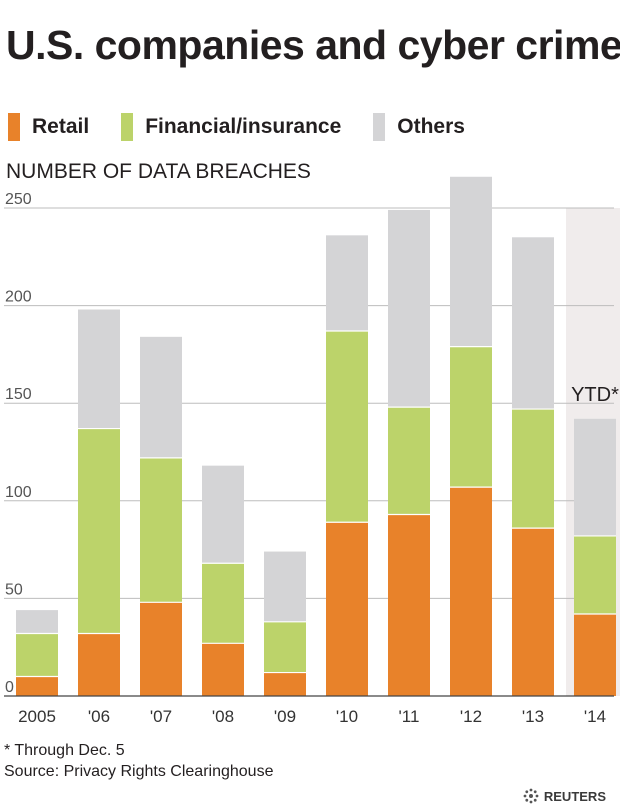 The width and height of the screenshot is (620, 808). What do you see at coordinates (161, 716) in the screenshot?
I see `x-tick-label-2: '07` at bounding box center [161, 716].